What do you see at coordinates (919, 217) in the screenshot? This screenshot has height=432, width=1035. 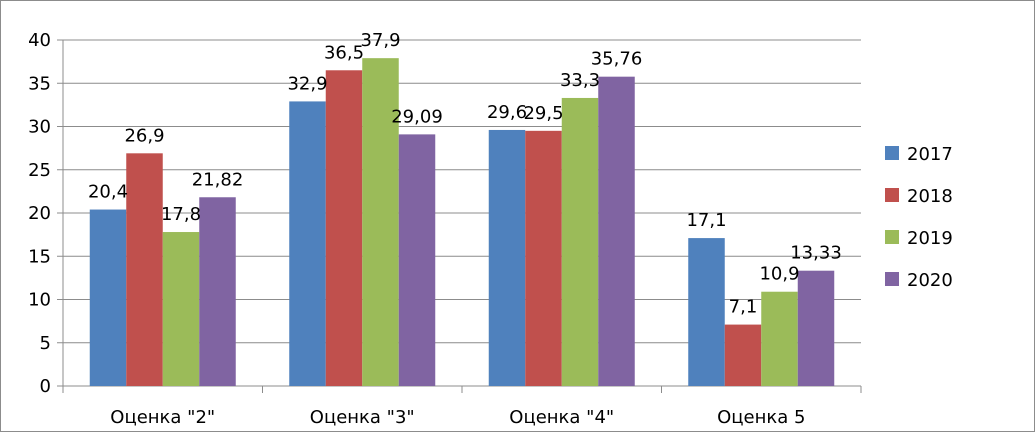 I see `legend: 2017 2018 2019 2020` at bounding box center [919, 217].